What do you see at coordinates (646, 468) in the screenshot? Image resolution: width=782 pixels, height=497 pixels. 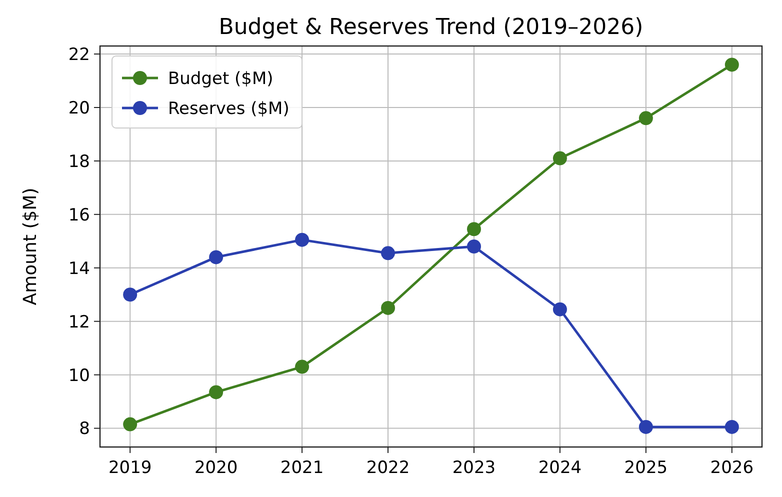 I see `x-tick-label: 2025` at bounding box center [646, 468].